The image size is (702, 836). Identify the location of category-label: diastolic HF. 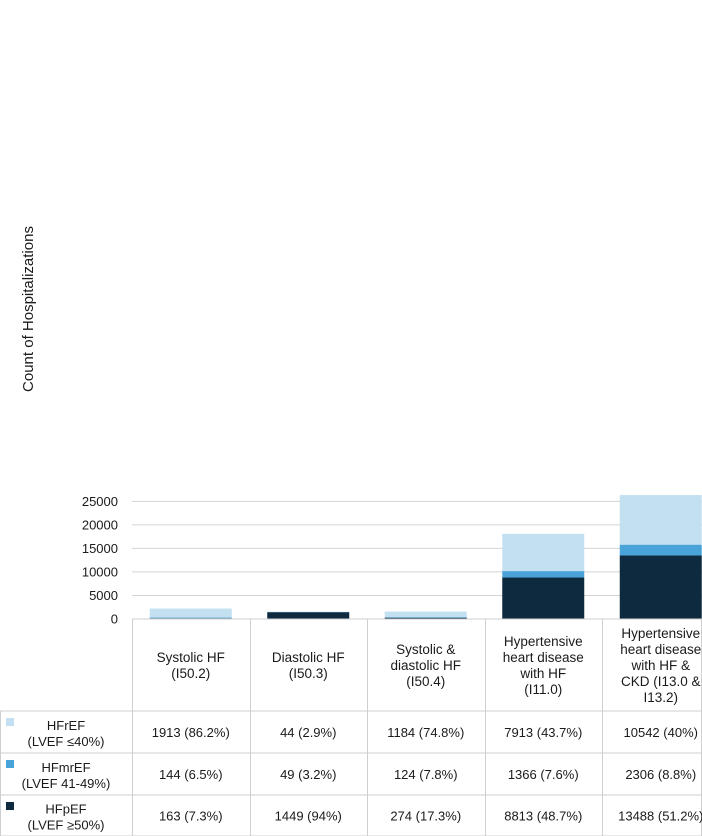
(425, 665).